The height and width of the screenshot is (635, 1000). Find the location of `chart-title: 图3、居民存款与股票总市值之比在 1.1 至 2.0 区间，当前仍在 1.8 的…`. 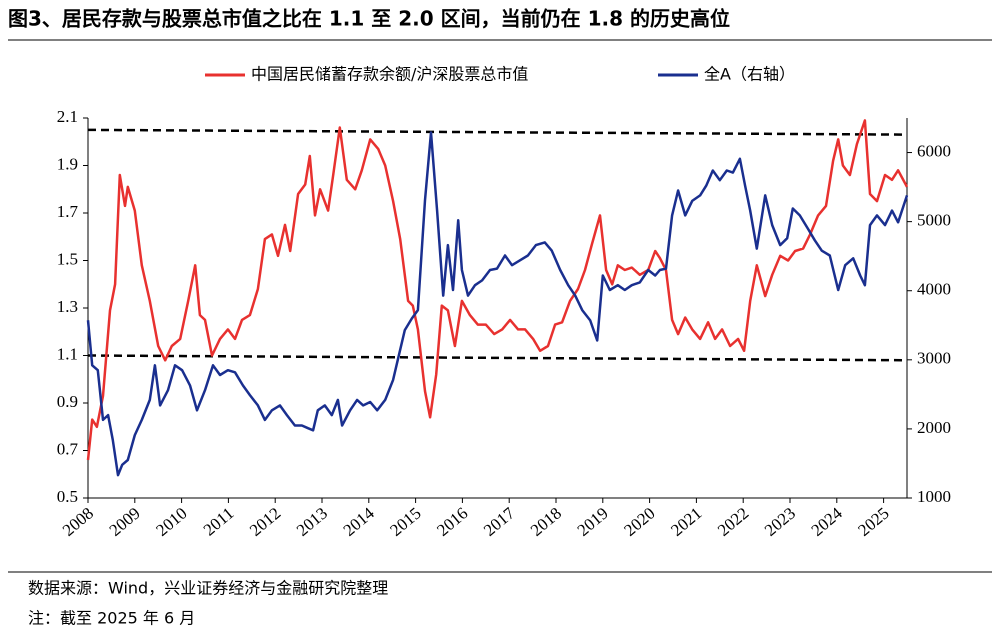

chart-title: 图3、居民存款与股票总市值之比在 1.1 至 2.0 区间，当前仍在 1.8 的… is located at coordinates (369, 19).